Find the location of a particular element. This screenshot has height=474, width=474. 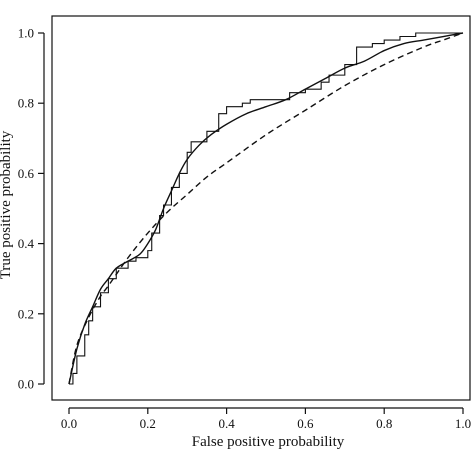

y-tick-label: 1.0 is located at coordinates (26, 33).